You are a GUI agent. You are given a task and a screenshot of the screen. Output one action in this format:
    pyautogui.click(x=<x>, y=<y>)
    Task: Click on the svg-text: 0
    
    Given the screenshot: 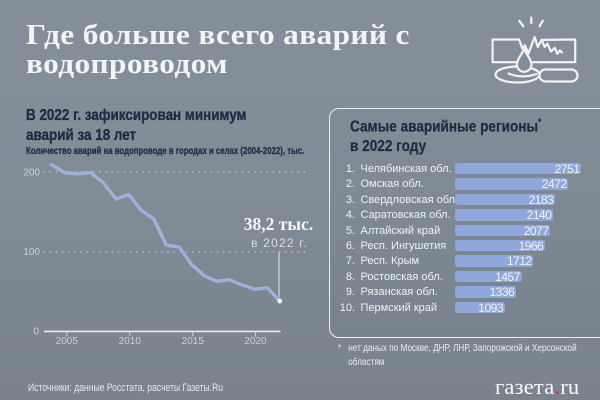 What is the action you would take?
    pyautogui.click(x=36, y=332)
    